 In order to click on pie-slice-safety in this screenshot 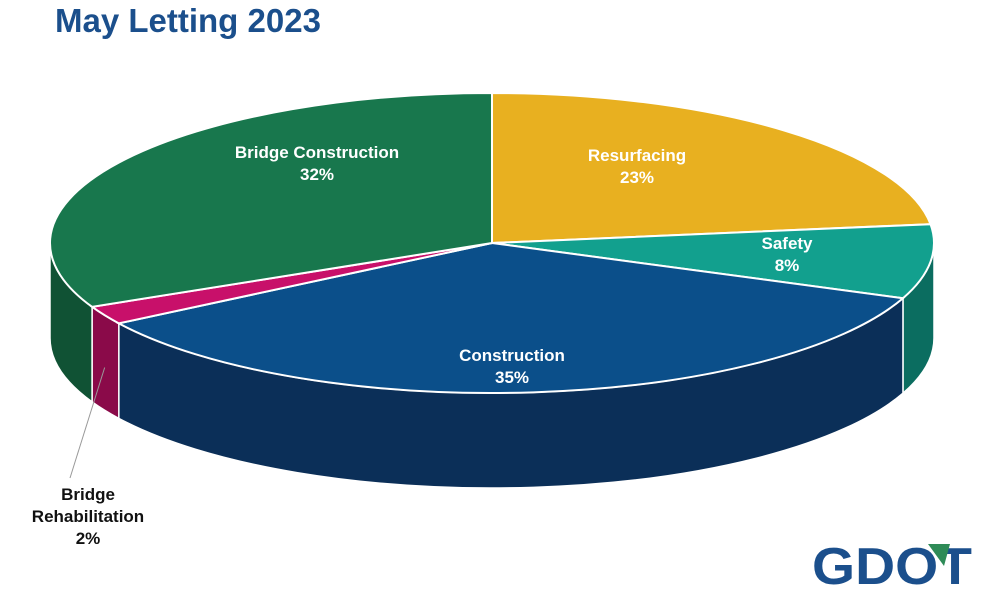, I will do `click(713, 261)`.